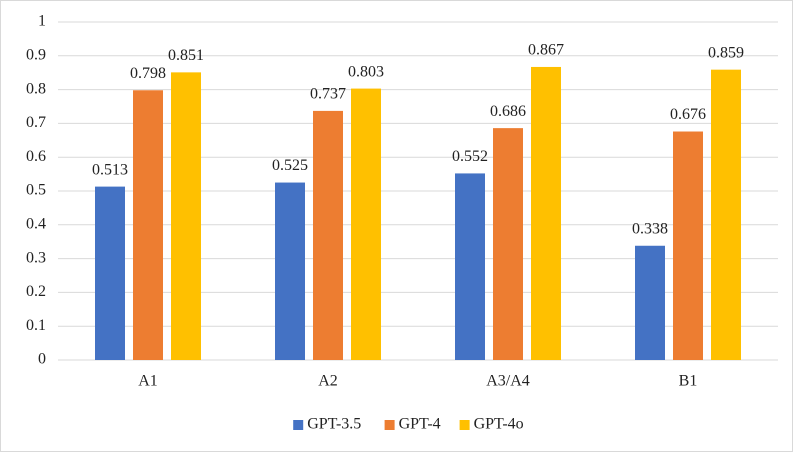 The width and height of the screenshot is (793, 452). What do you see at coordinates (148, 73) in the screenshot?
I see `value-label: 0.798` at bounding box center [148, 73].